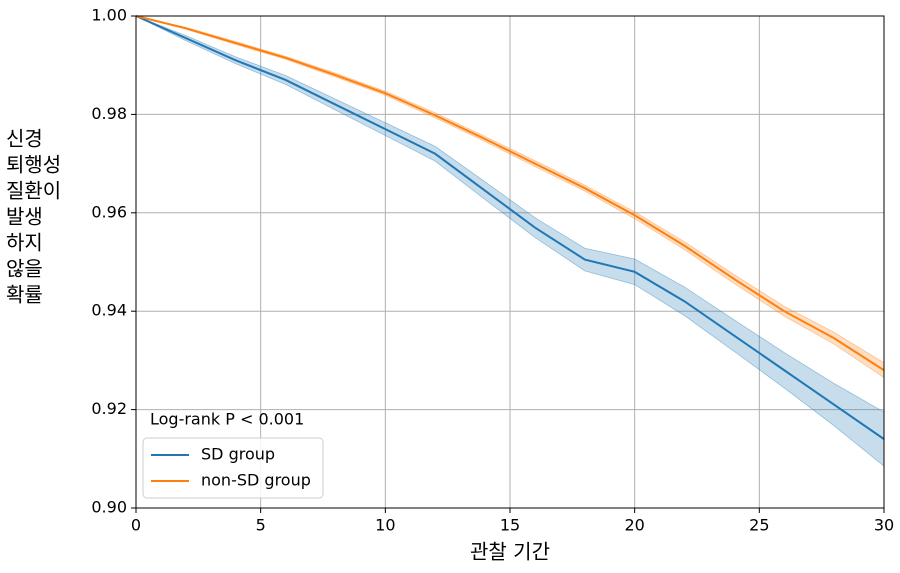 The width and height of the screenshot is (900, 573). I want to click on y-axis-label: 신경, so click(24, 139).